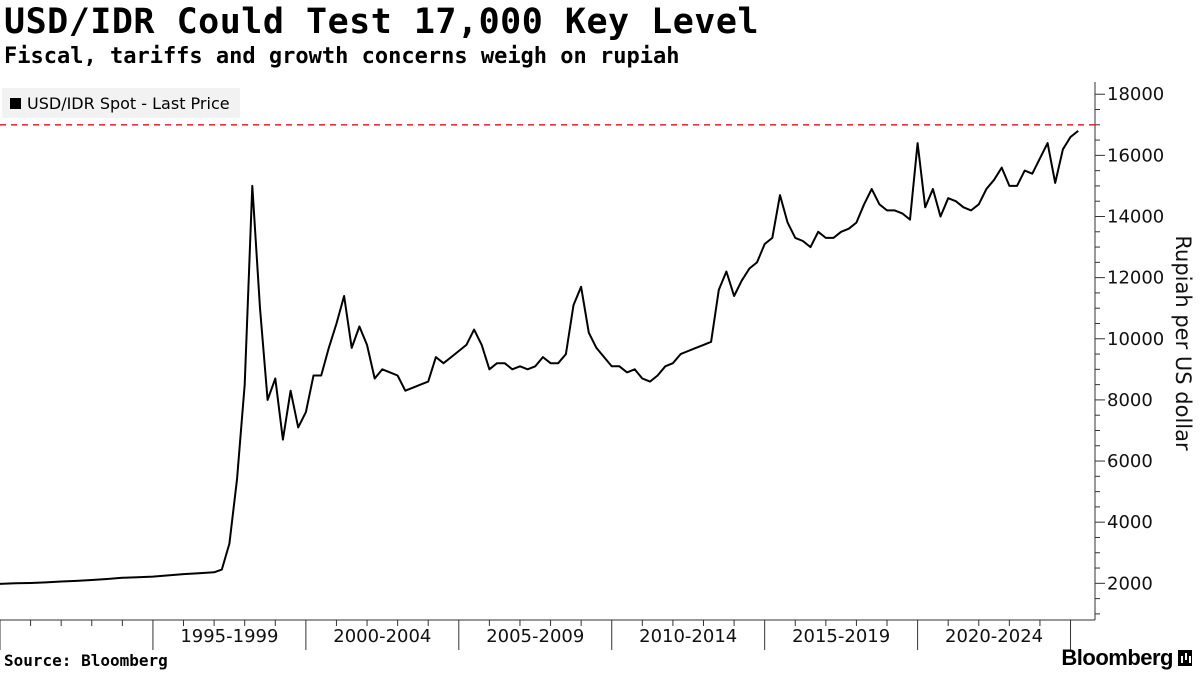 The height and width of the screenshot is (675, 1200). What do you see at coordinates (1135, 94) in the screenshot?
I see `y-tick-label: 18000` at bounding box center [1135, 94].